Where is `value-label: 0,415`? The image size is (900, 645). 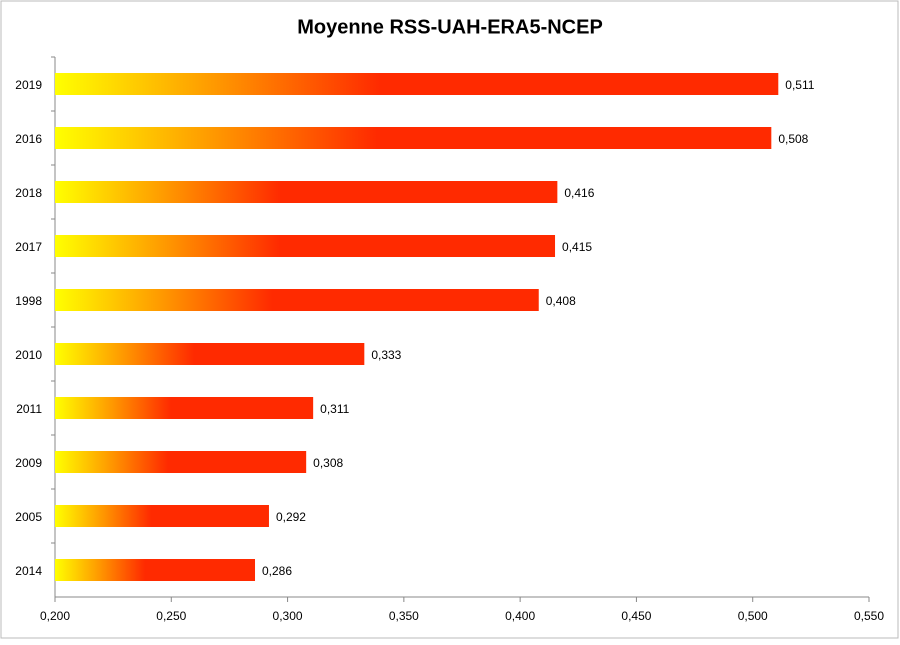 value-label: 0,415 is located at coordinates (577, 247).